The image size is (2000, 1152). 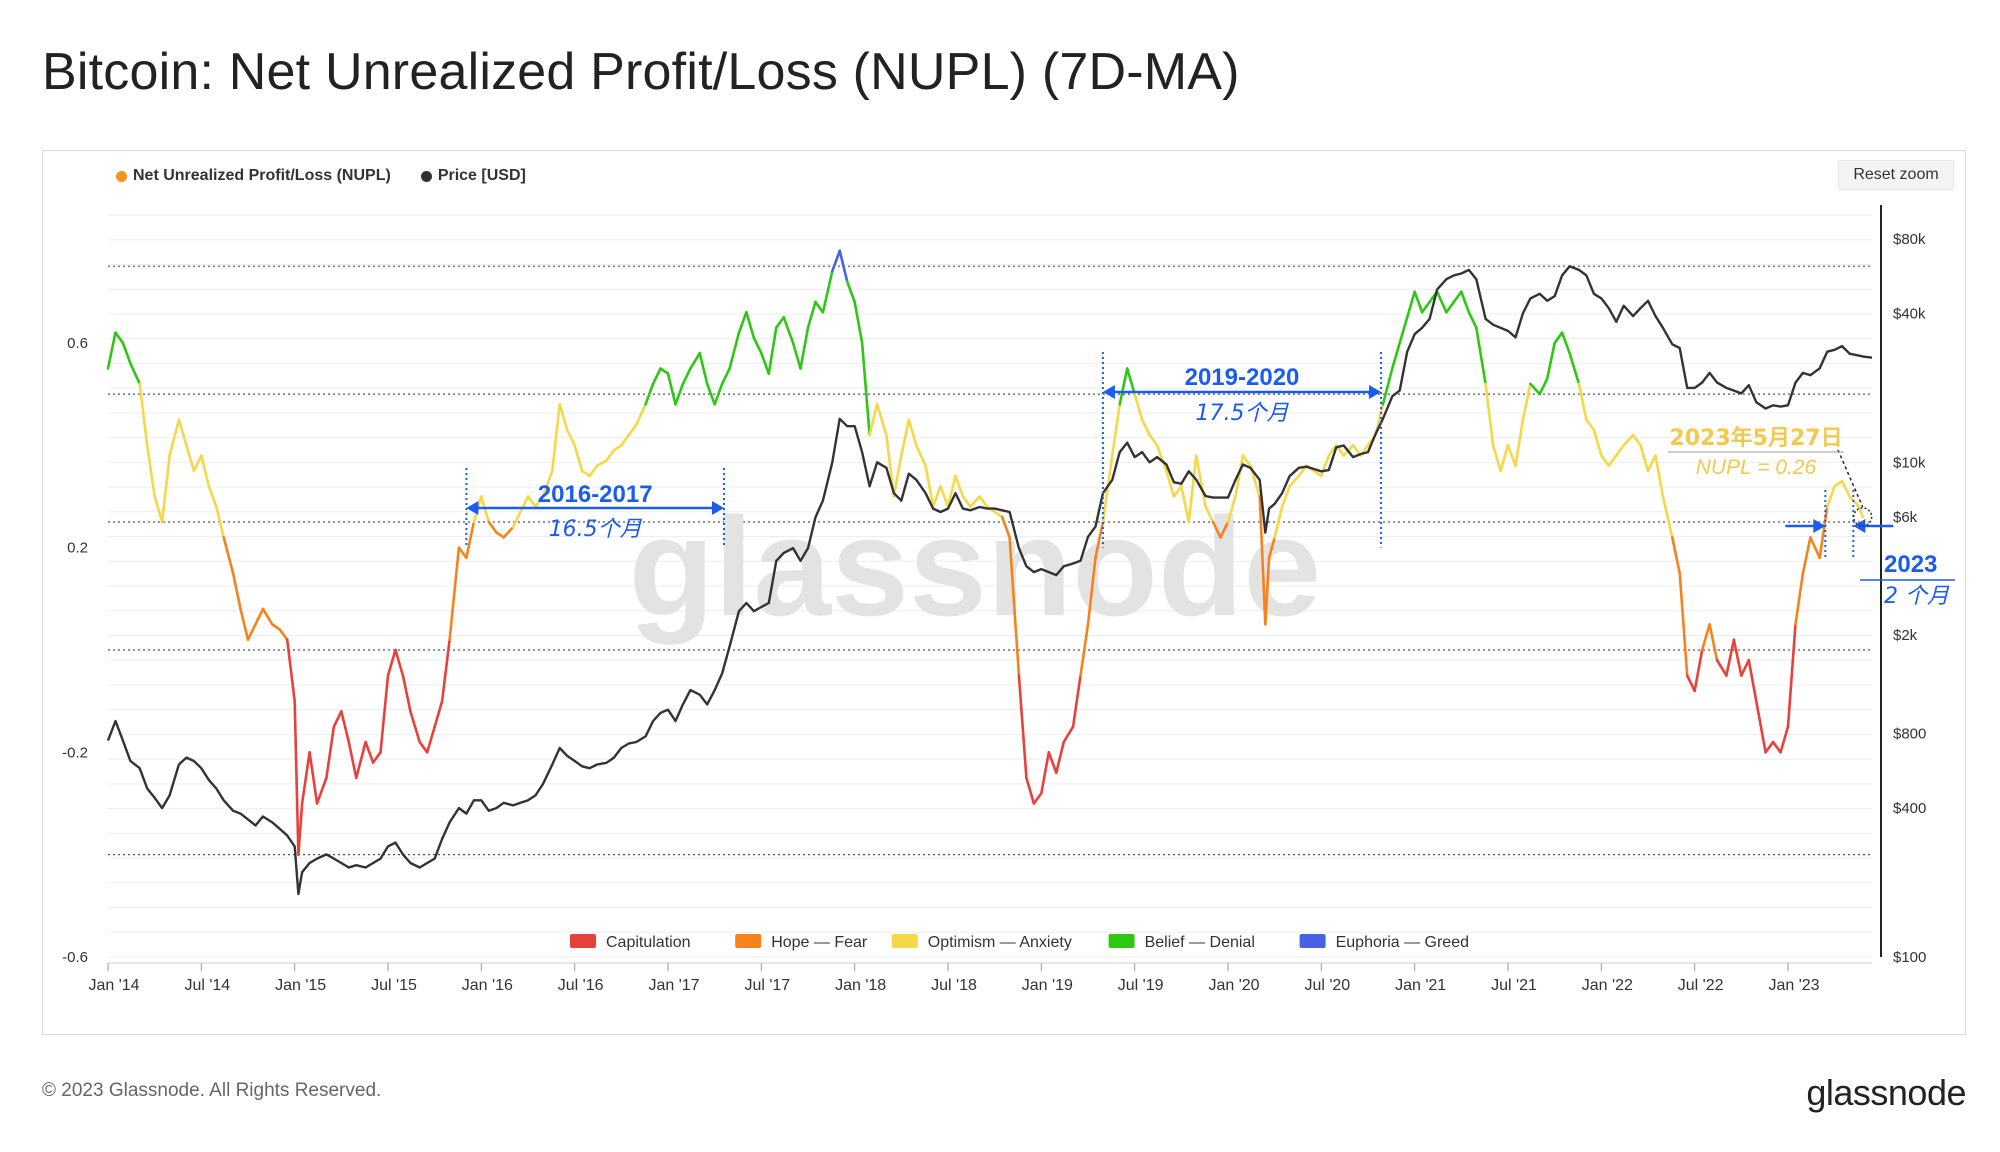 What do you see at coordinates (1910, 564) in the screenshot?
I see `annotation-label: 2023` at bounding box center [1910, 564].